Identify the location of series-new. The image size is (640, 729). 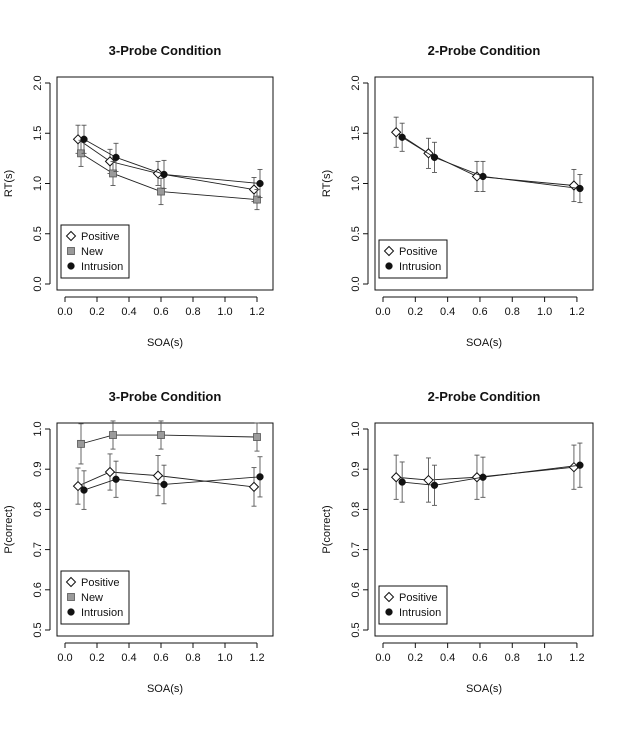
(169, 175).